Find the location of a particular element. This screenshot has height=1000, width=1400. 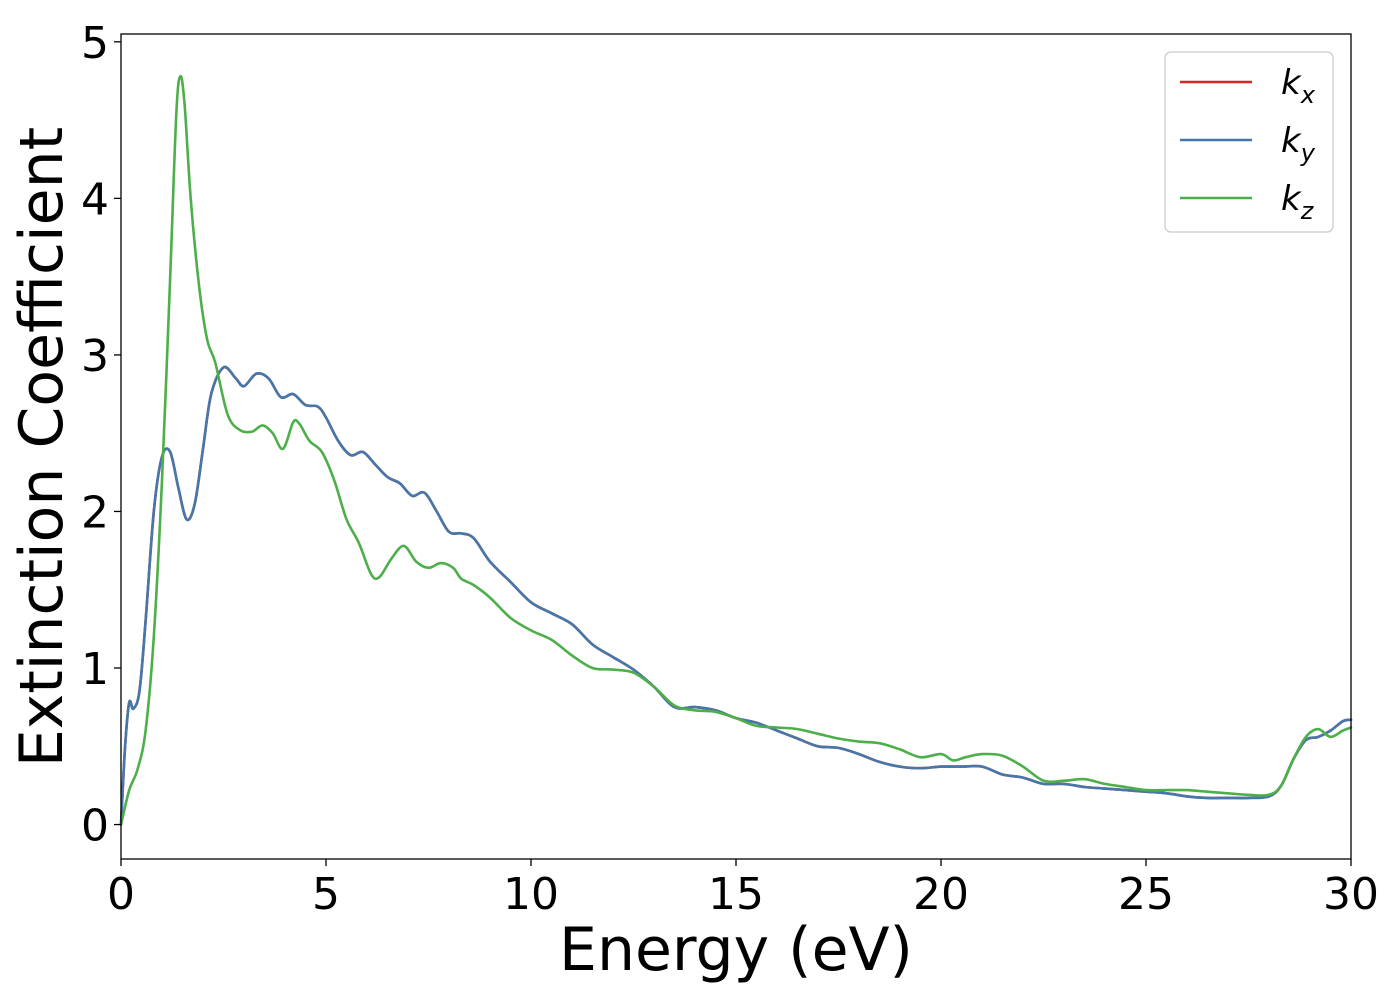

x-tick-label: 25 is located at coordinates (1146, 894).